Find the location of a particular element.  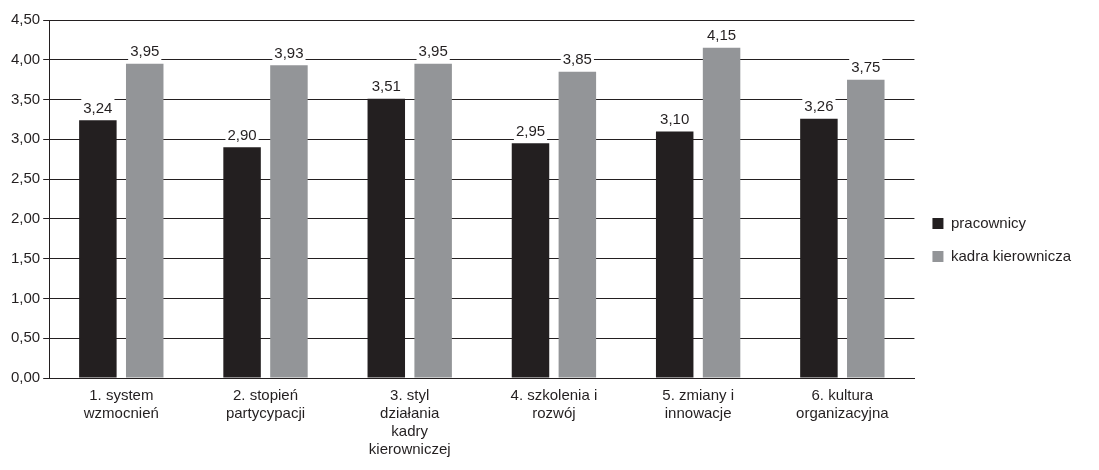

data-label: 3,85 is located at coordinates (577, 59).